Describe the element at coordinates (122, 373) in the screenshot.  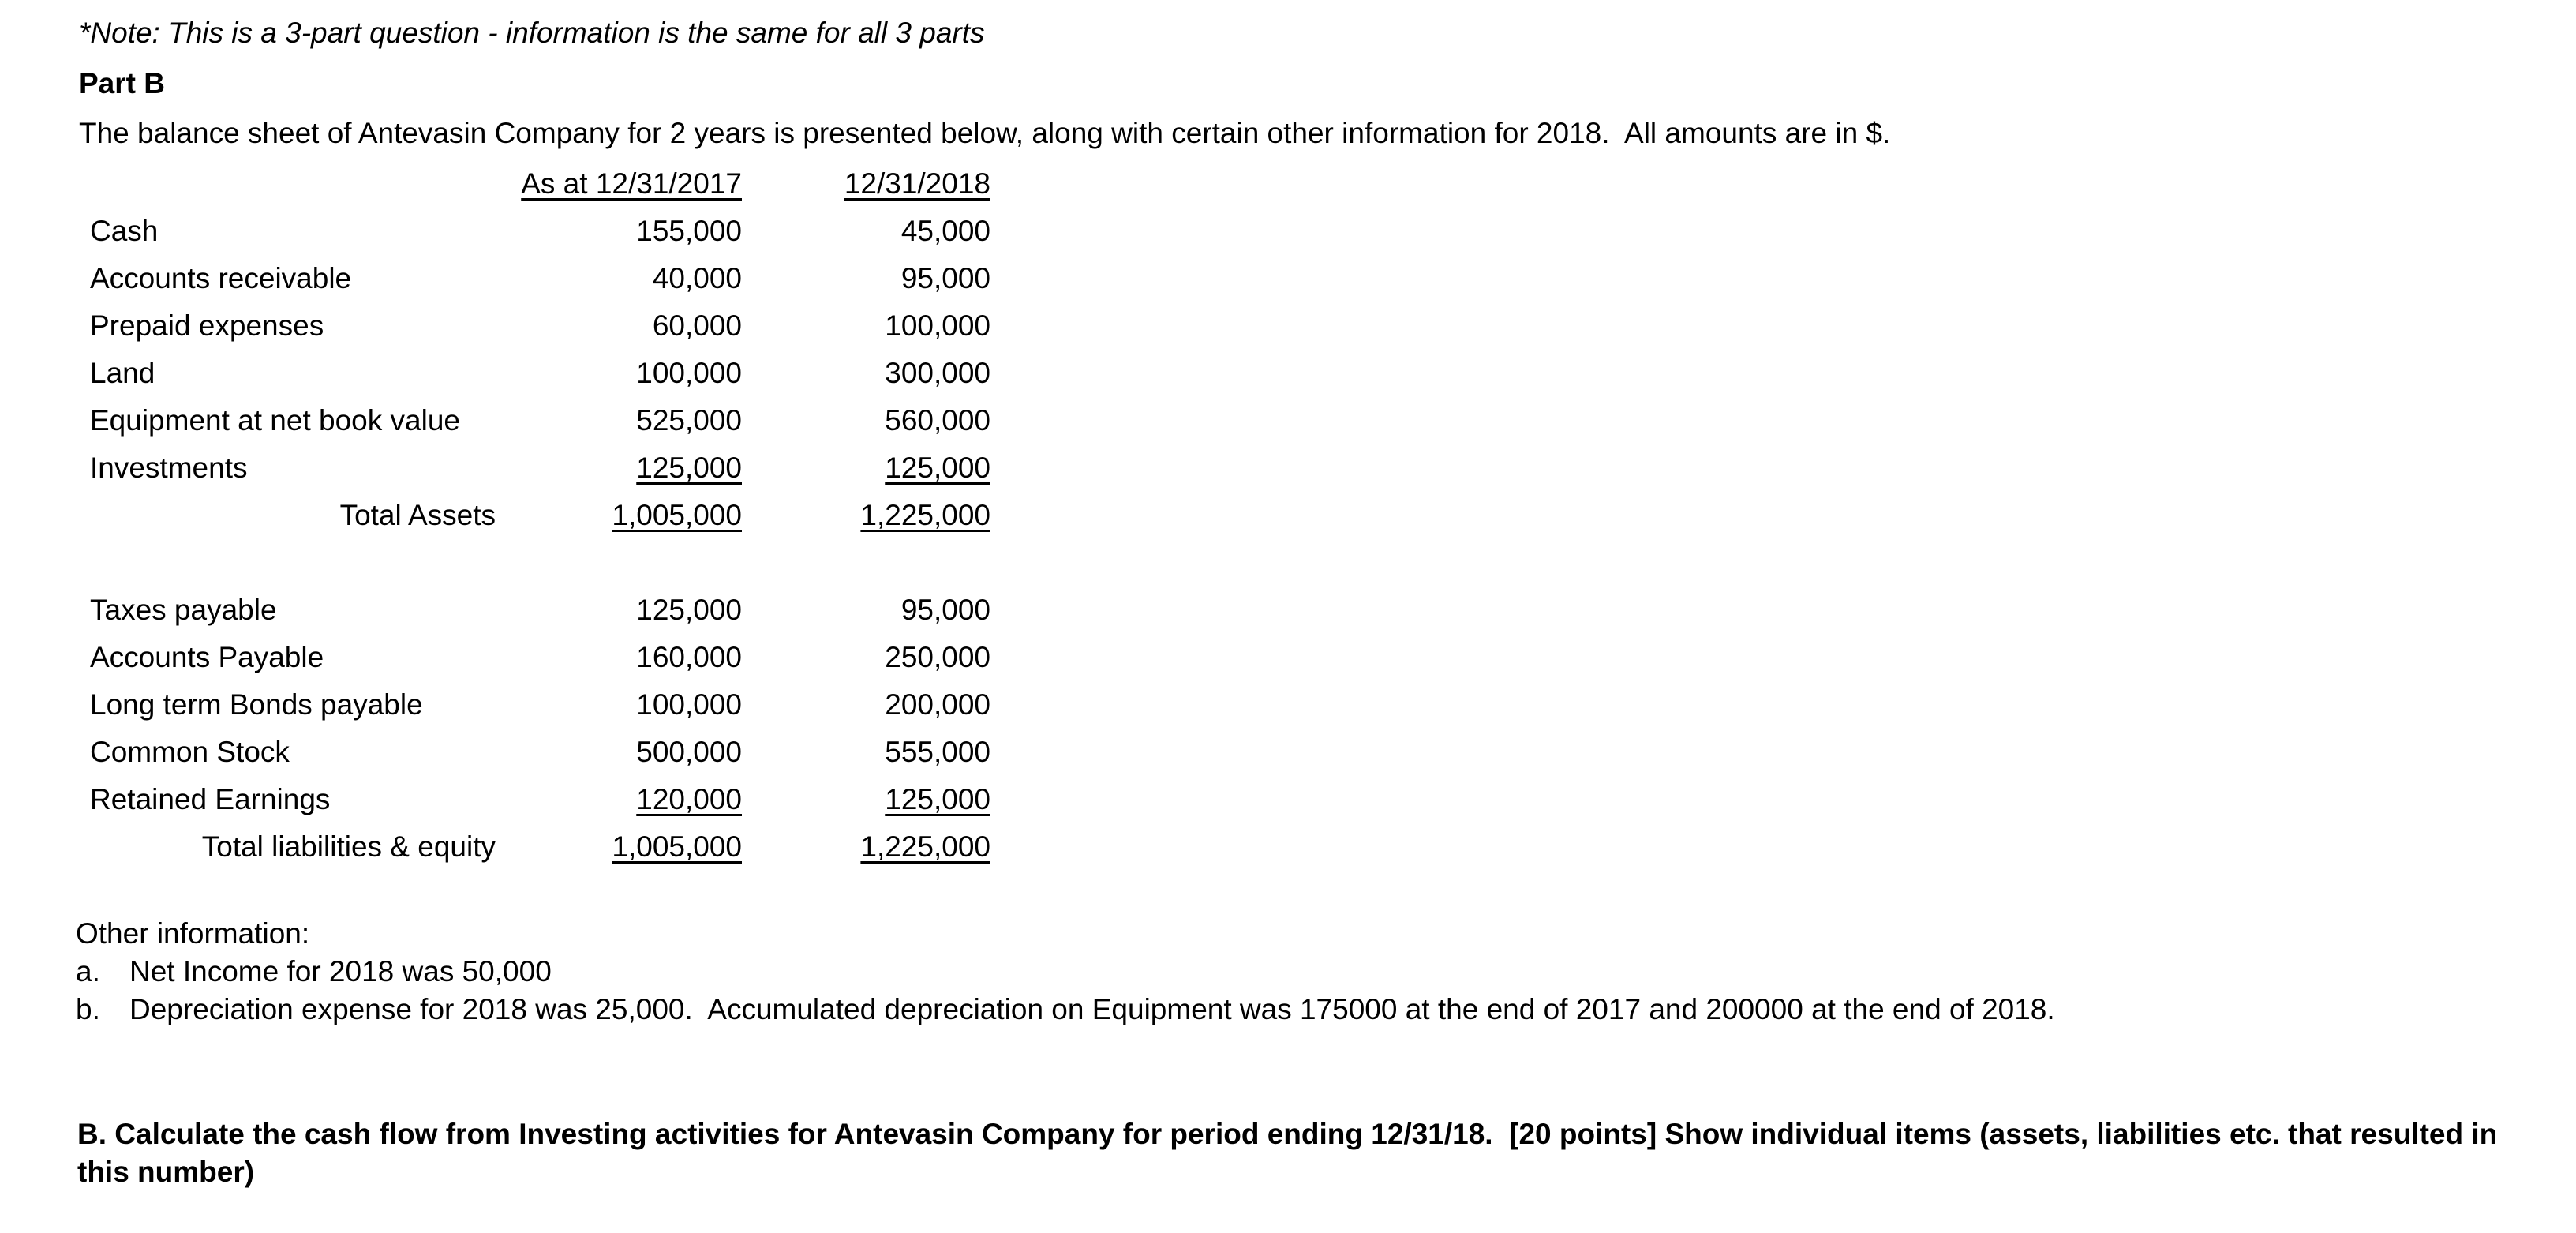
I see `row-label: Land` at that location.